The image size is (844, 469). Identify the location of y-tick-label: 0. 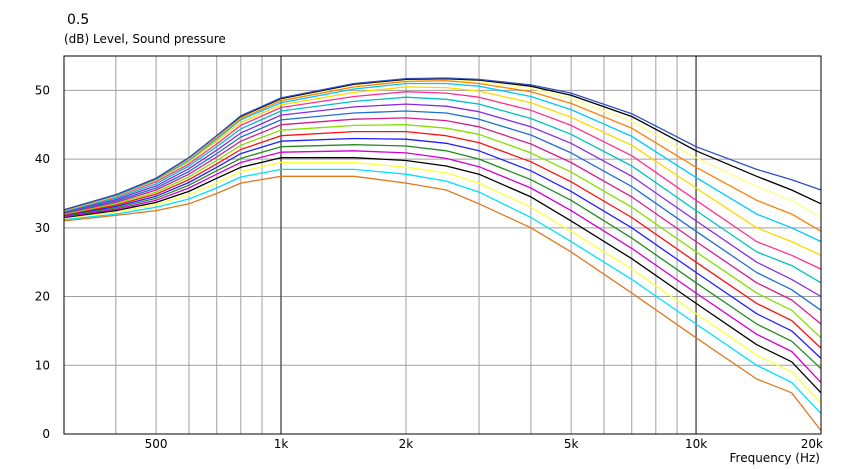
(46, 434).